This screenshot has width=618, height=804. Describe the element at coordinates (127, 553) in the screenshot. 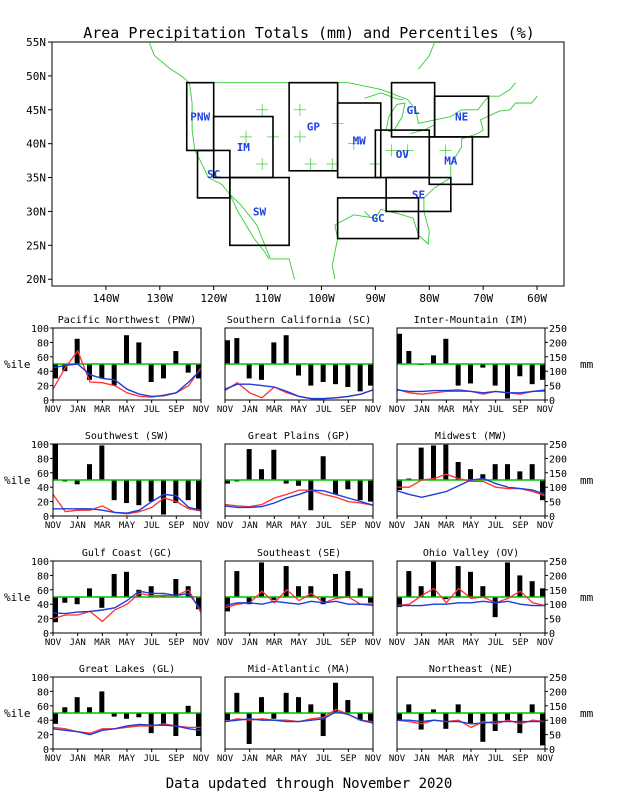

I see `panel-title: Gulf Coast (GC)` at that location.